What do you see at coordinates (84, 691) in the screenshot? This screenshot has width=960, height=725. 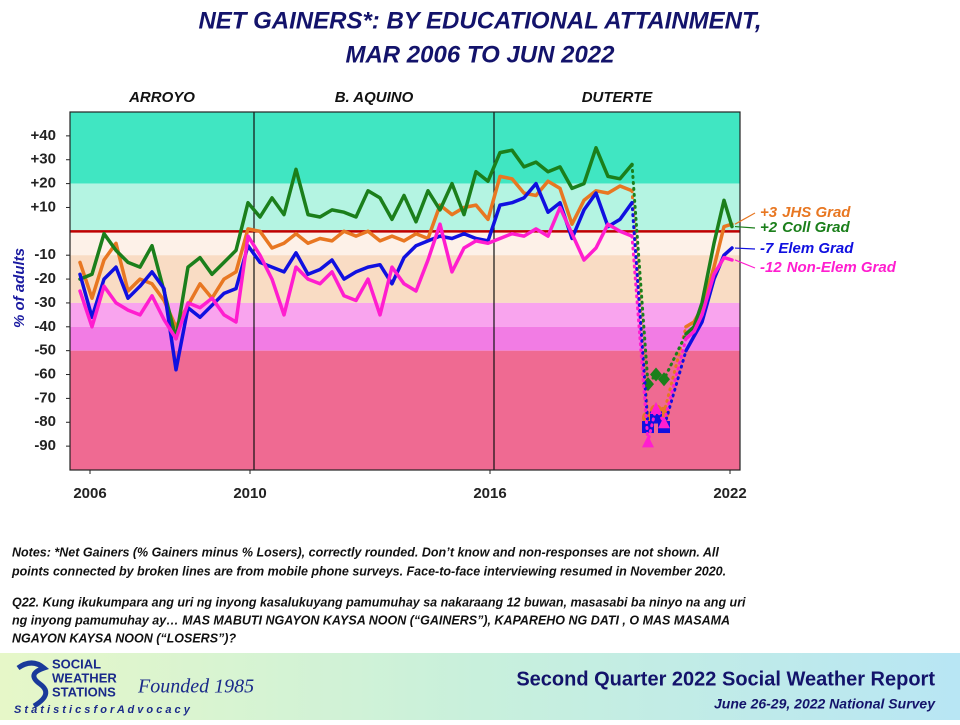 I see `logo-text: STATIONS` at bounding box center [84, 691].